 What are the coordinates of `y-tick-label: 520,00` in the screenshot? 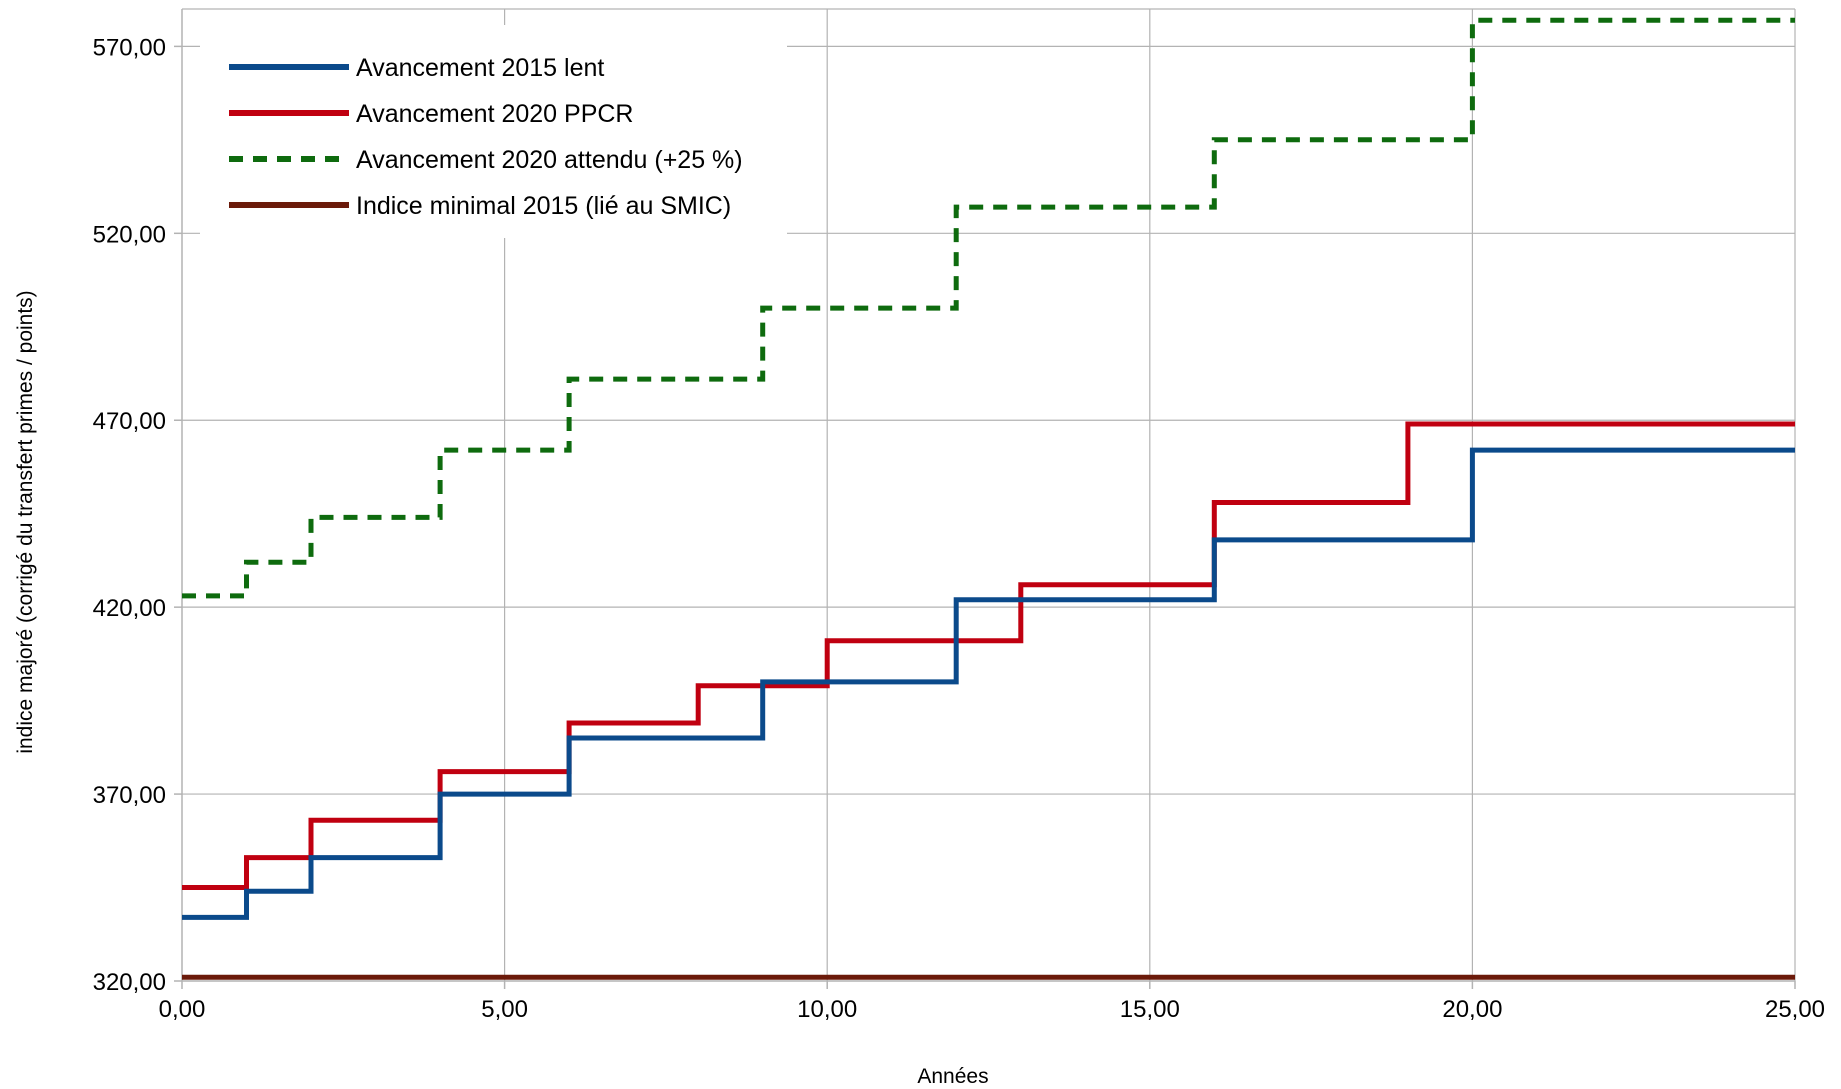 It's located at (129, 234).